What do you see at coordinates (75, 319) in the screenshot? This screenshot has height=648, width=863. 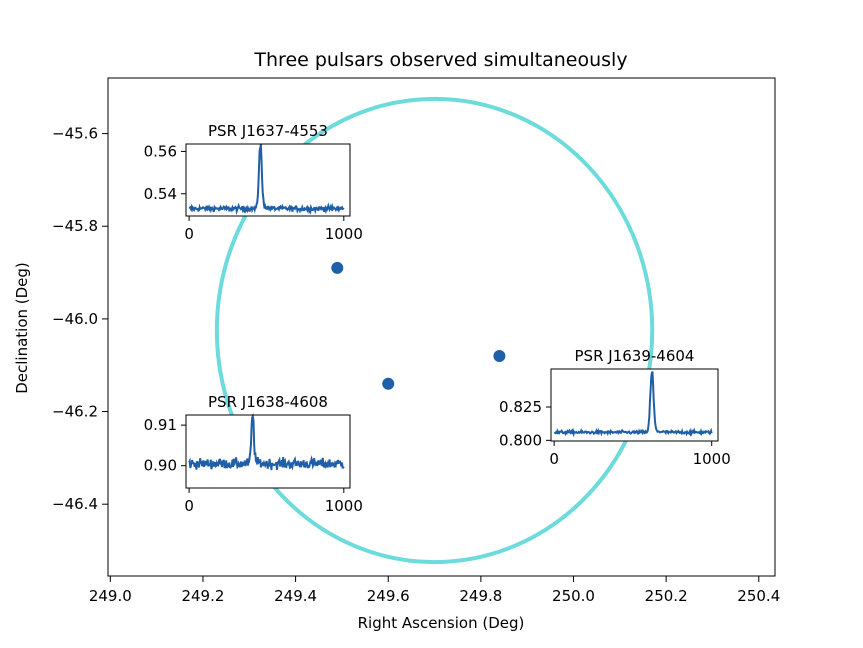 I see `y-tick-label: −46.0` at bounding box center [75, 319].